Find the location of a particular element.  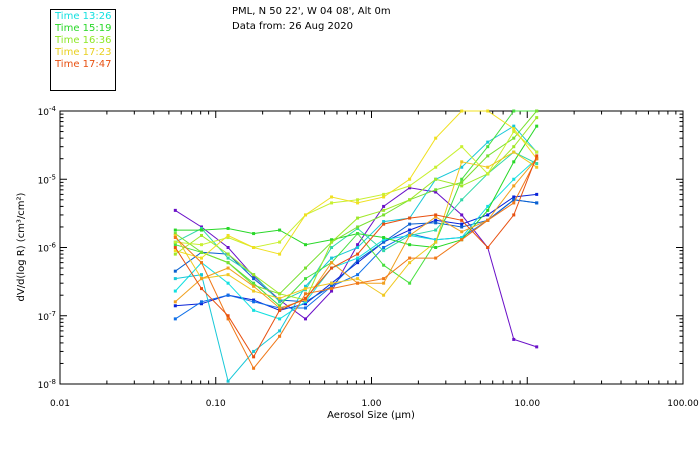

legend-entry: Time 17:47 is located at coordinates (83, 64).